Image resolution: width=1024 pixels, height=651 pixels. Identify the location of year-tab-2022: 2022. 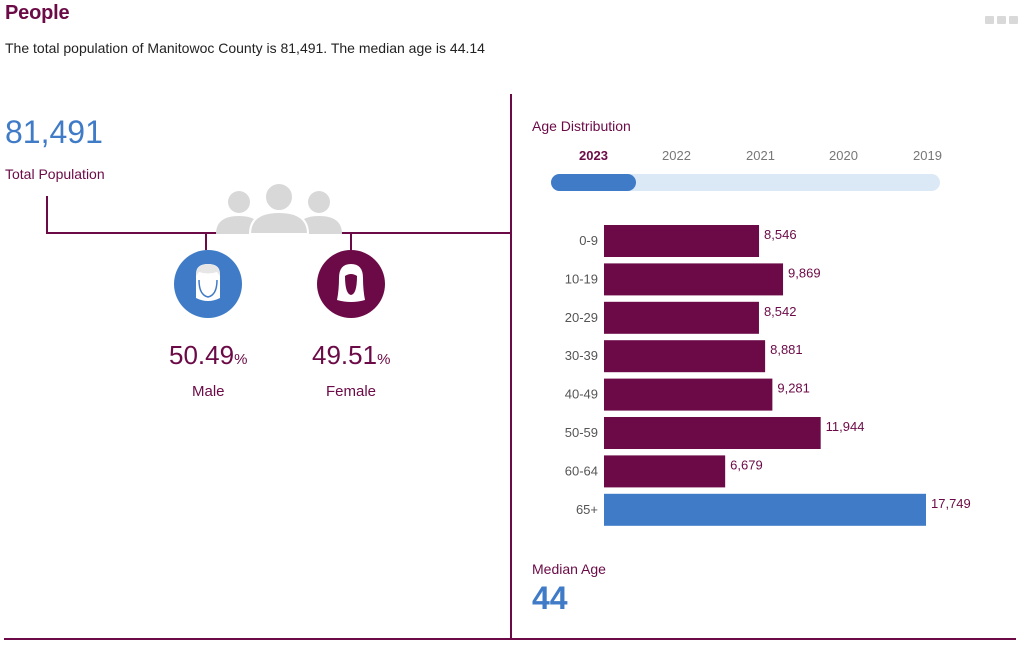
(676, 155).